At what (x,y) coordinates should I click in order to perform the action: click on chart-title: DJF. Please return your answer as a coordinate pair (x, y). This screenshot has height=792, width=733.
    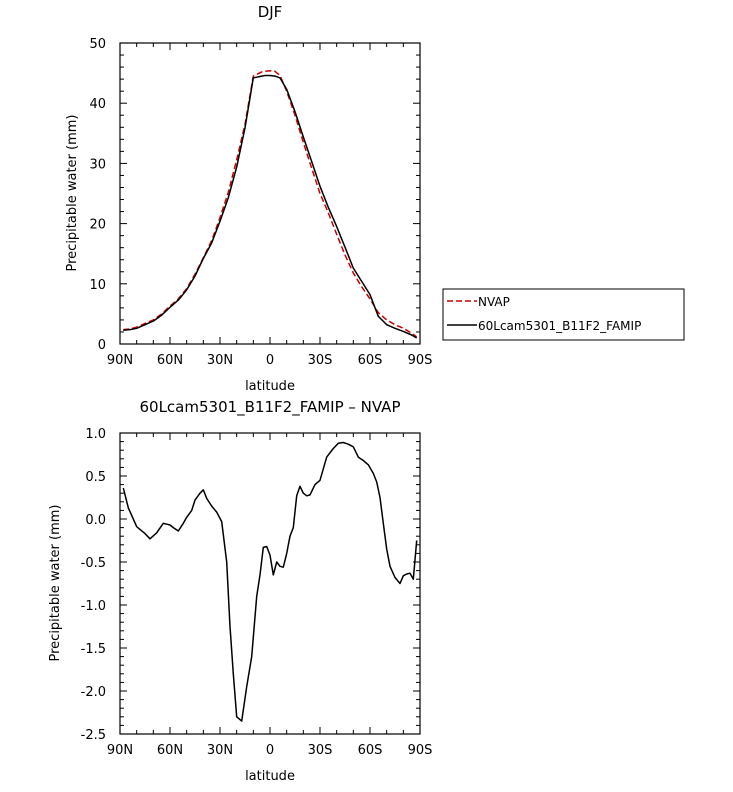
    Looking at the image, I should click on (270, 12).